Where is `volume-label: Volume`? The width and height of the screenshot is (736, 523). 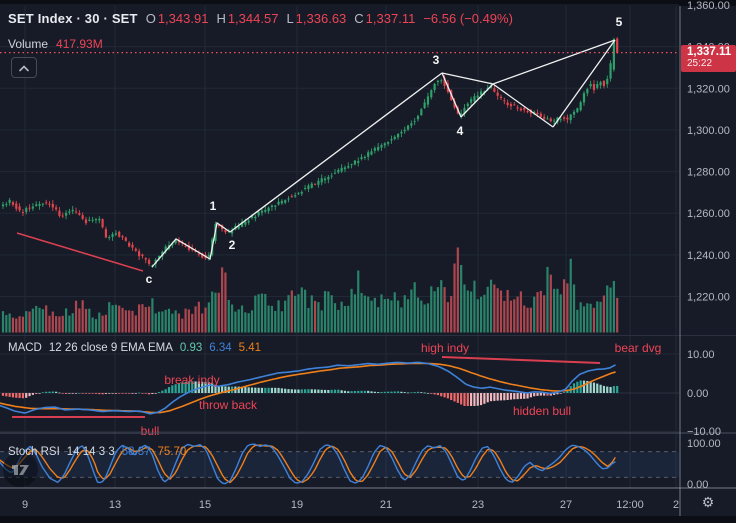 volume-label: Volume is located at coordinates (28, 44).